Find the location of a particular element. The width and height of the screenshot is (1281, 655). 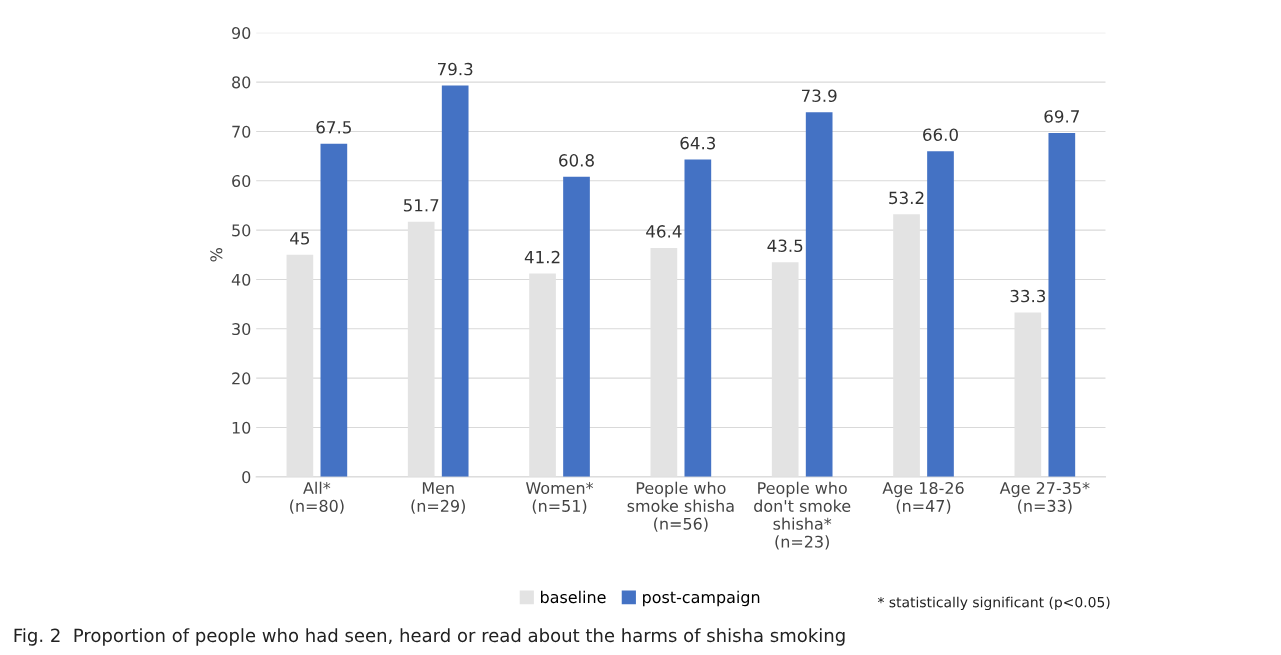

data-label: 79.3 is located at coordinates (455, 69).